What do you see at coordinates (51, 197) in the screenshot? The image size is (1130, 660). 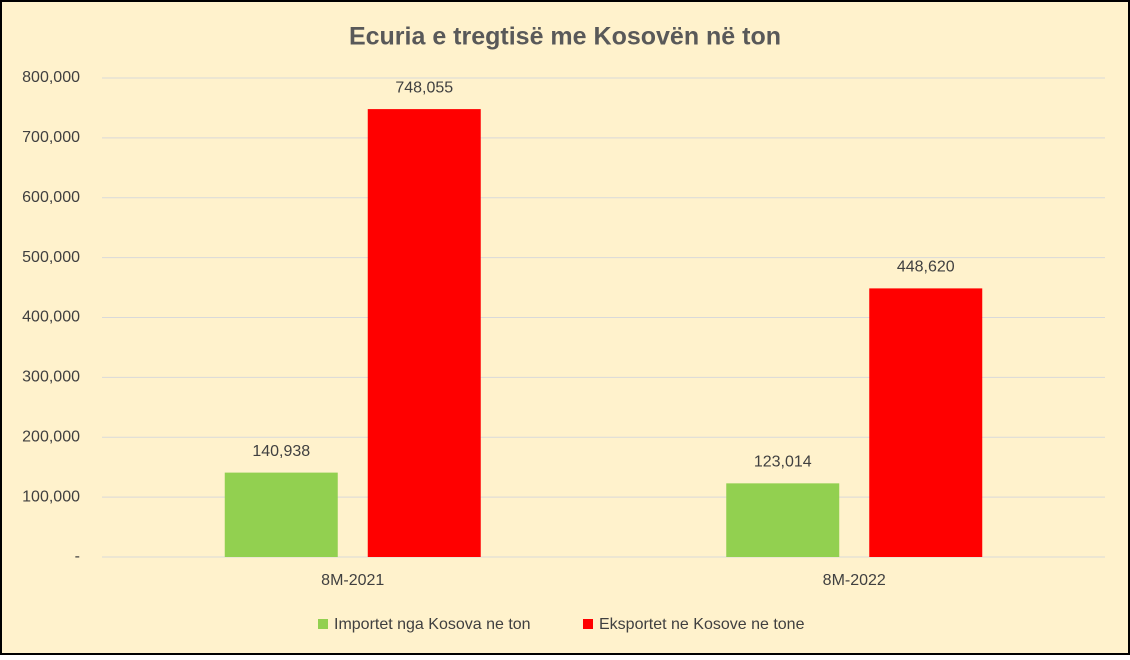 I see `y-tick-label: 600,000` at bounding box center [51, 197].